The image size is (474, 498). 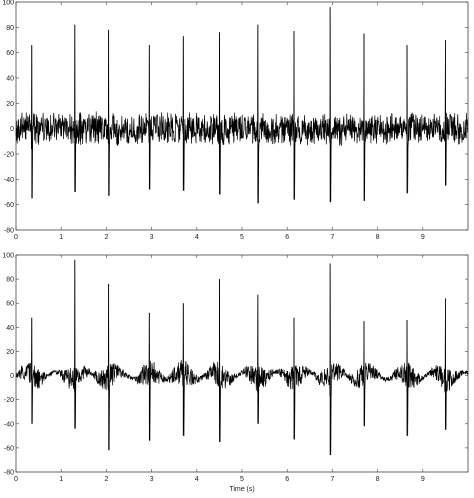 I want to click on x-axis-label: Time (s), so click(x=241, y=489).